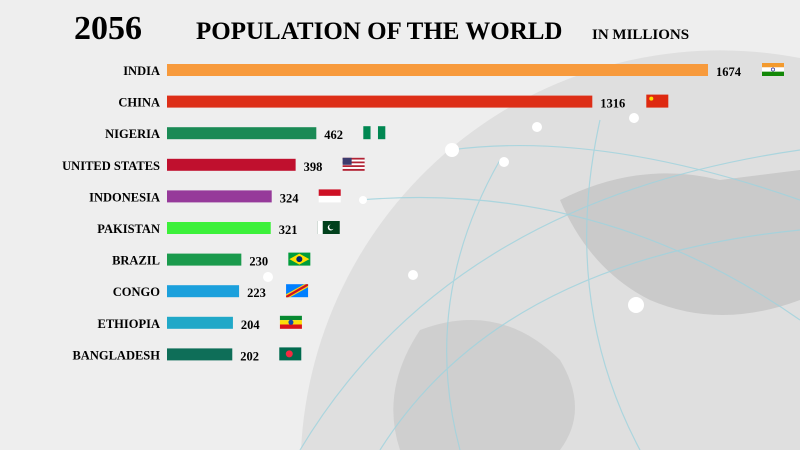 The image size is (800, 450). What do you see at coordinates (313, 167) in the screenshot?
I see `value-label: 398` at bounding box center [313, 167].